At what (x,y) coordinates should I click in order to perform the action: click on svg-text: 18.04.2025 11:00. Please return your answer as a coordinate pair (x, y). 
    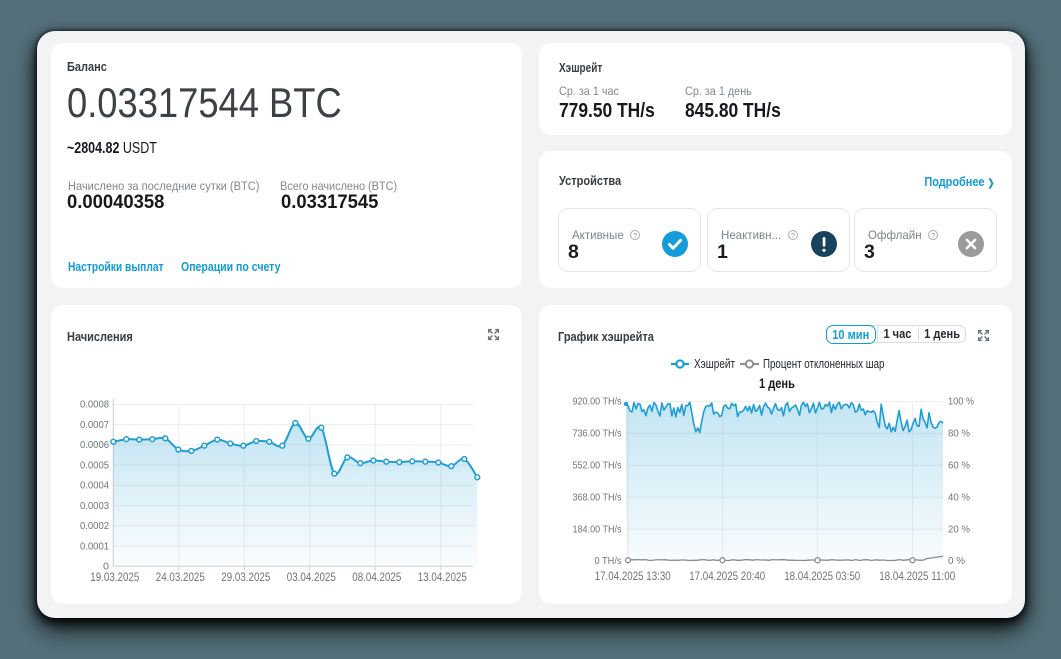
    Looking at the image, I should click on (917, 576).